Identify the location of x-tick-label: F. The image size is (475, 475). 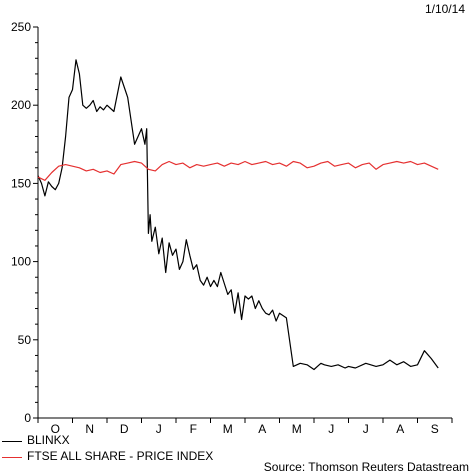
(193, 429).